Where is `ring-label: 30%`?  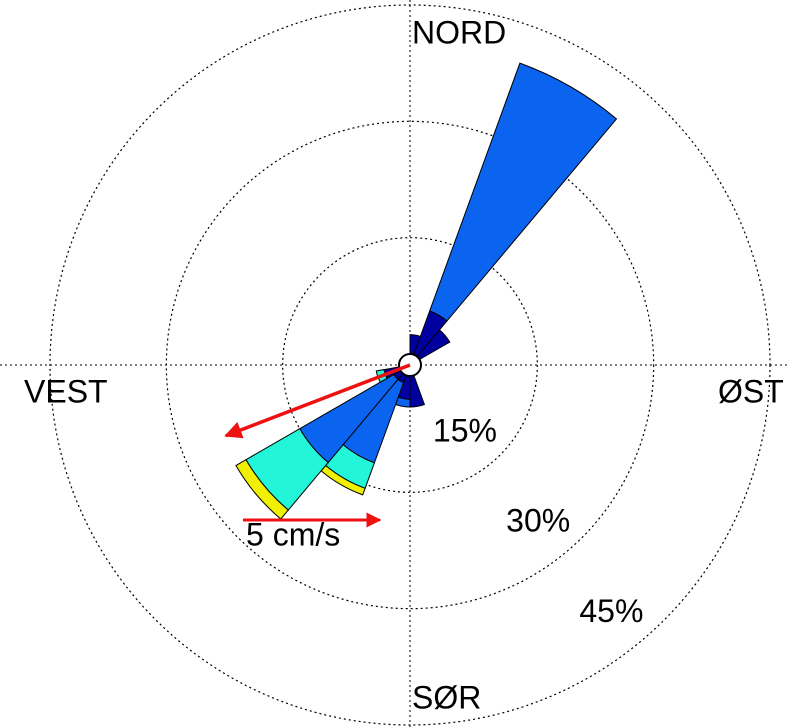
ring-label: 30% is located at coordinates (538, 521).